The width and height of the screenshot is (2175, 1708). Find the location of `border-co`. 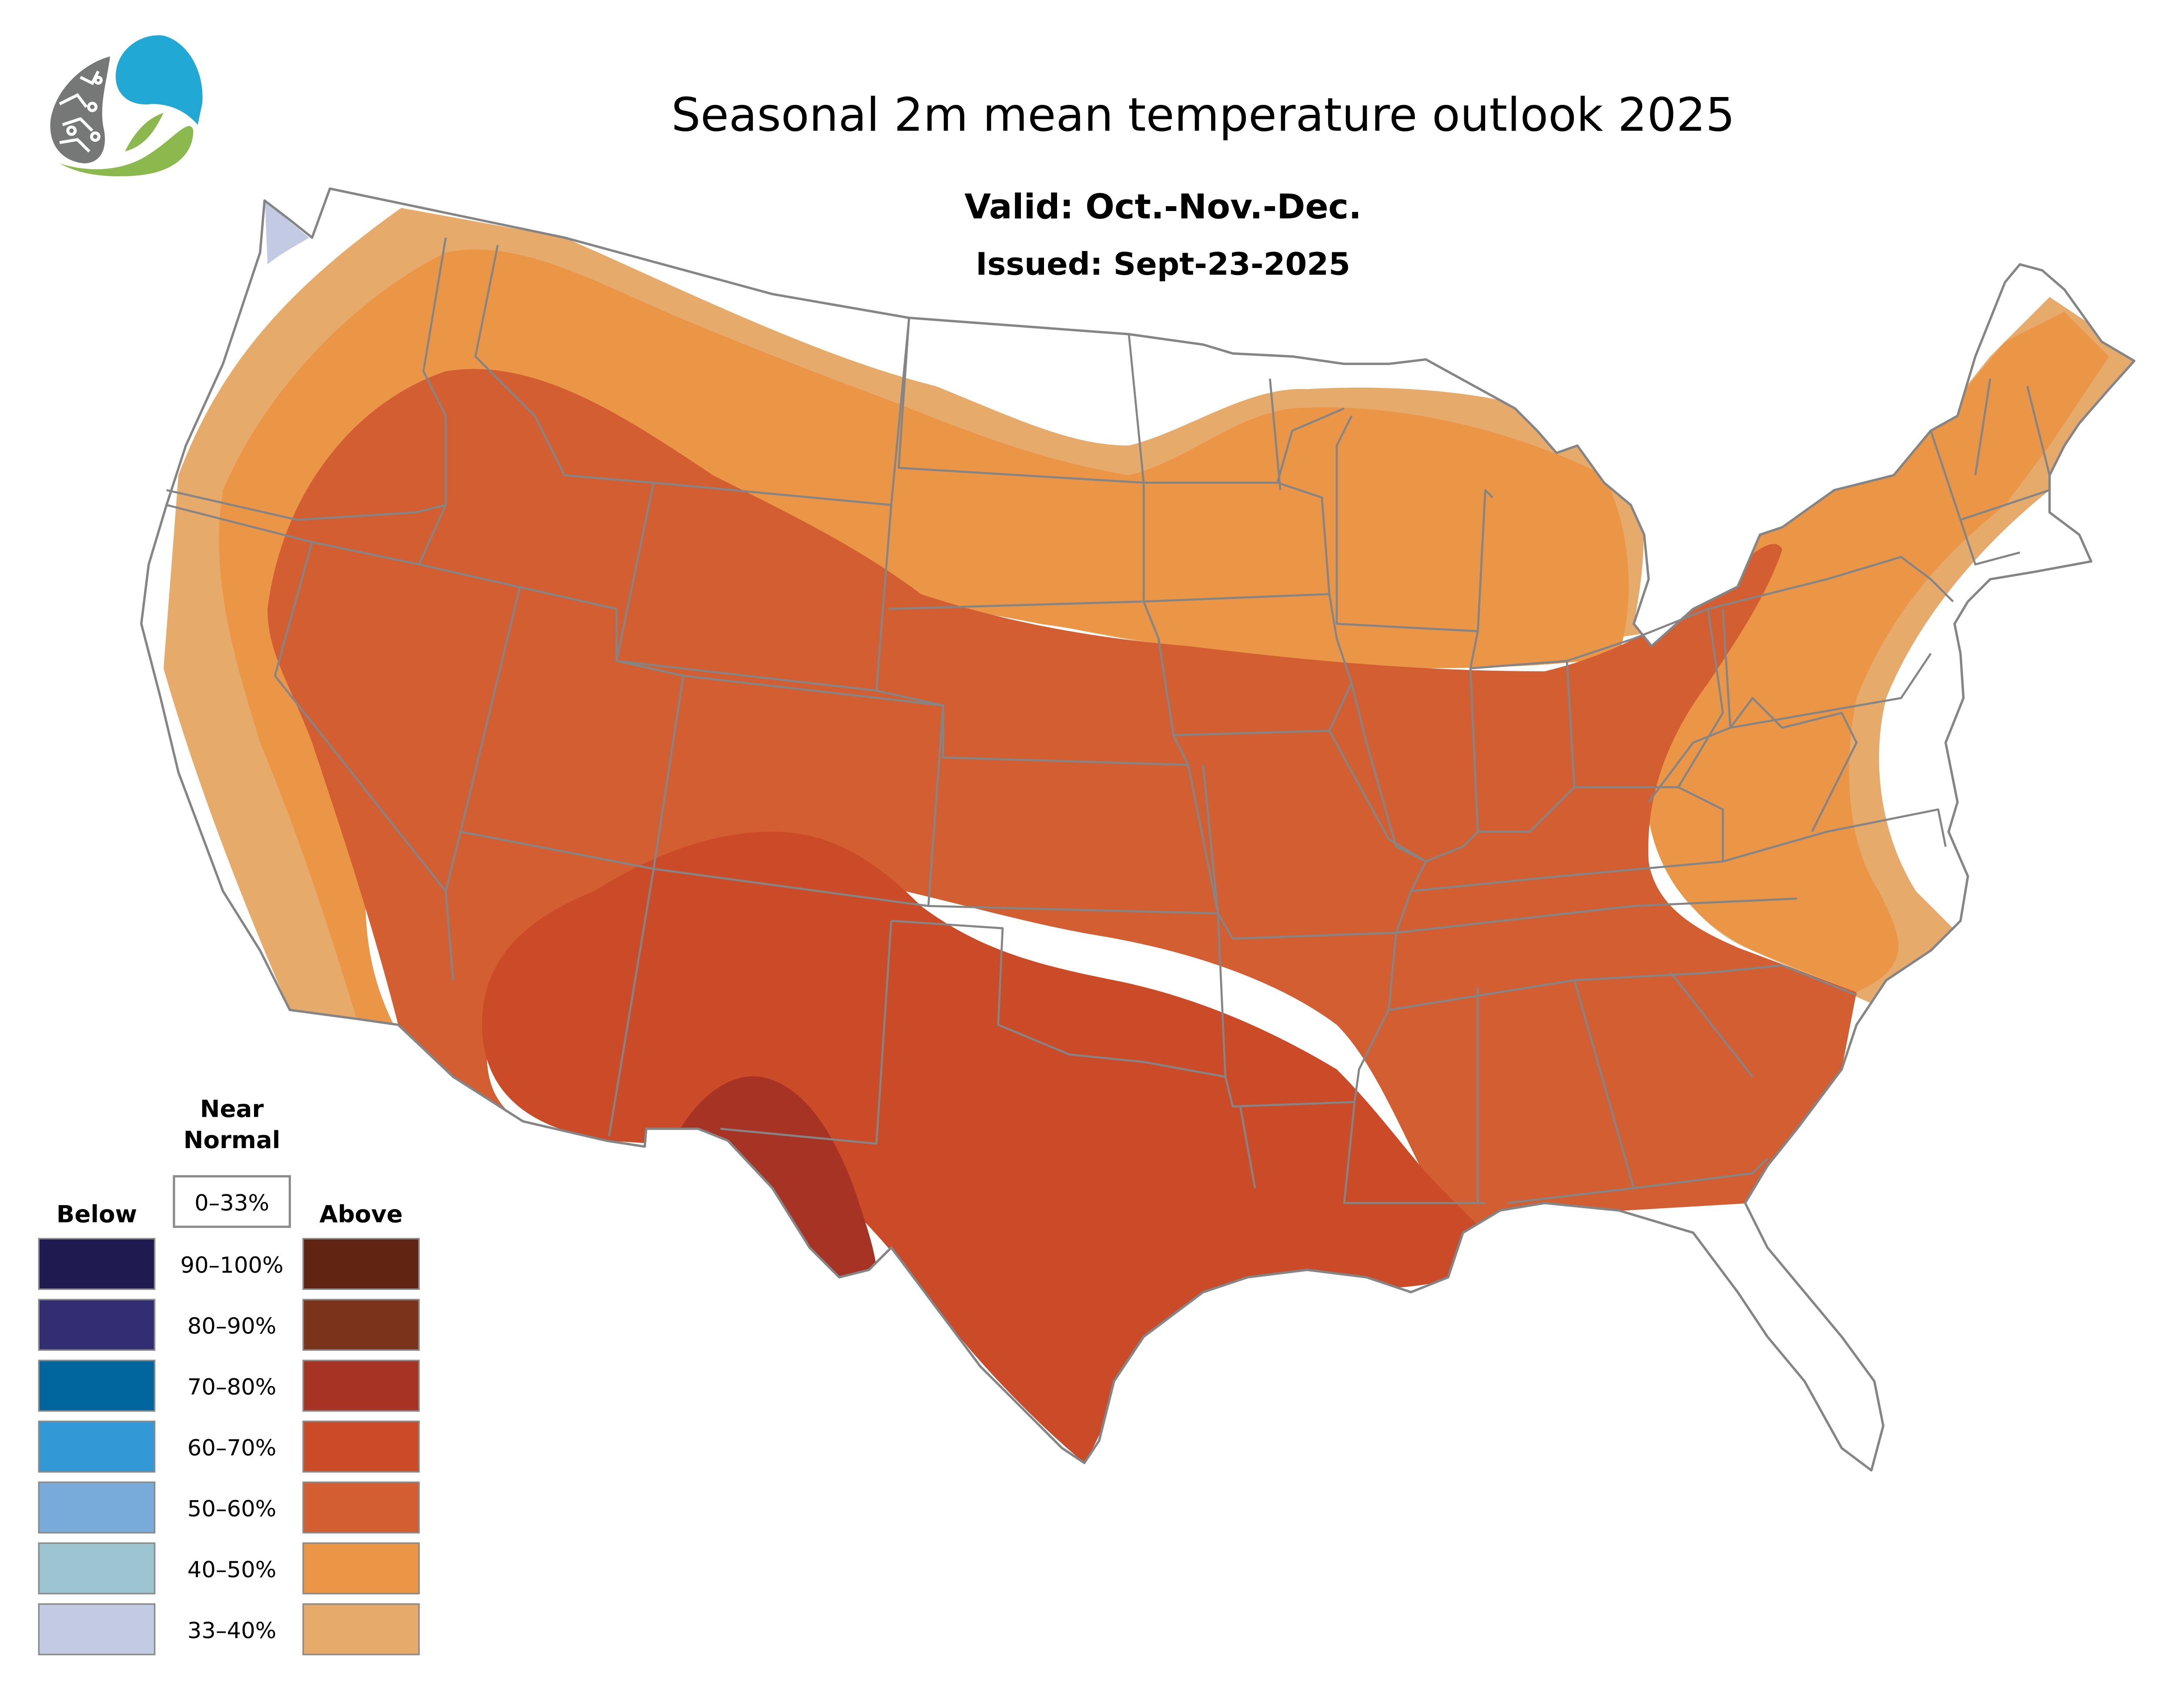

border-co is located at coordinates (798, 791).